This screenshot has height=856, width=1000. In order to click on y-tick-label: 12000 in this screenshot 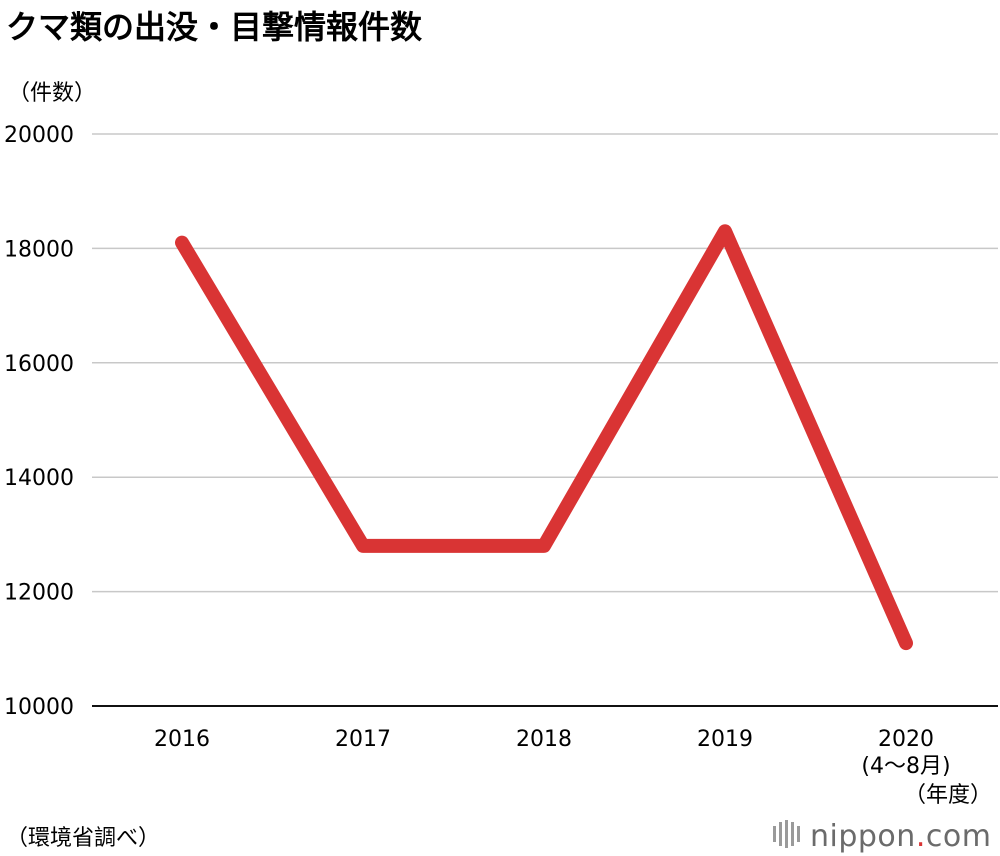, I will do `click(39, 593)`.